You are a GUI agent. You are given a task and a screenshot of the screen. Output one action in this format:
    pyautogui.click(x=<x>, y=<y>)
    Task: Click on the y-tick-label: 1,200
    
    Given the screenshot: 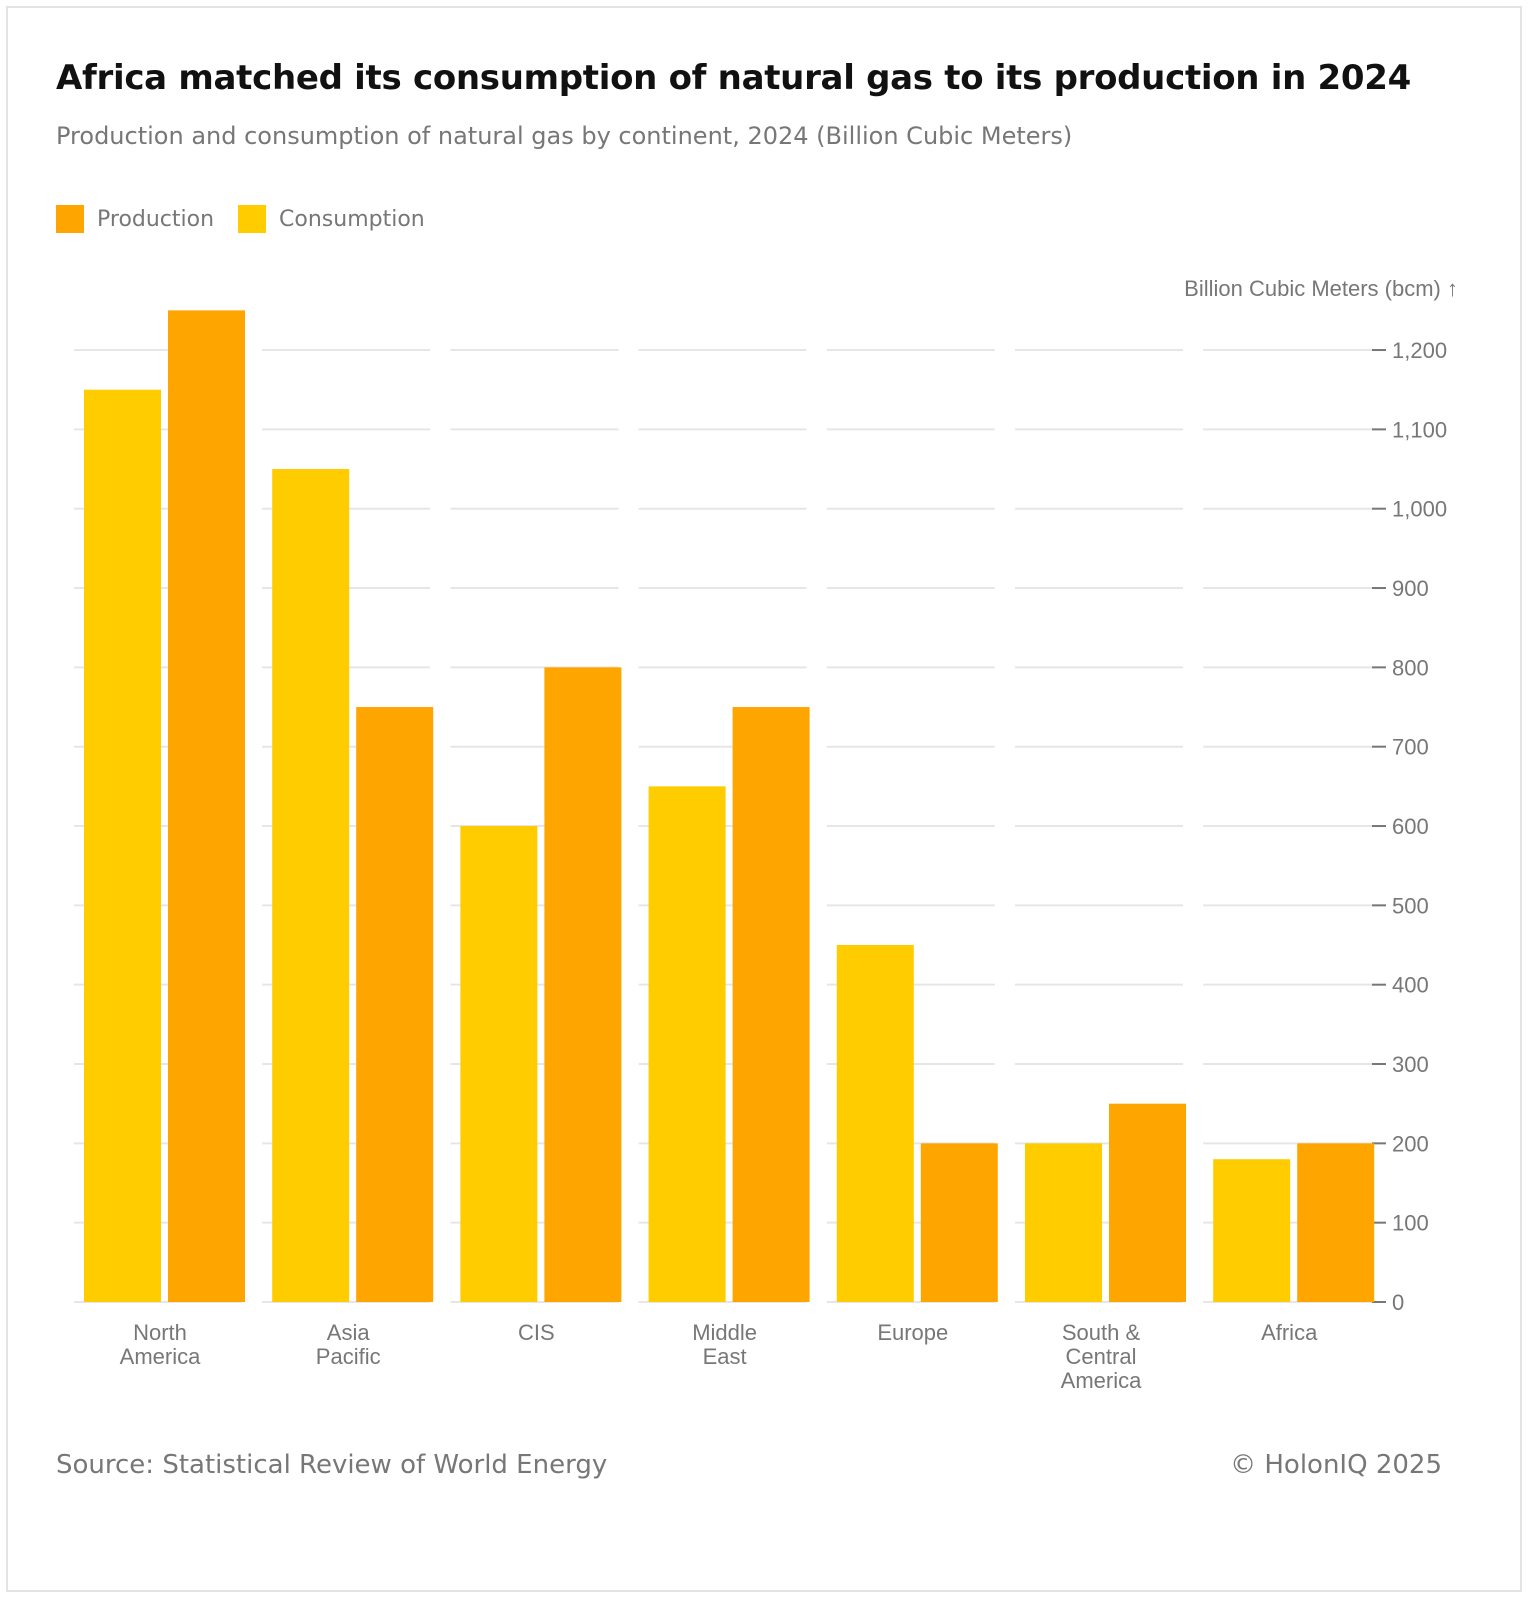 What is the action you would take?
    pyautogui.click(x=1419, y=350)
    